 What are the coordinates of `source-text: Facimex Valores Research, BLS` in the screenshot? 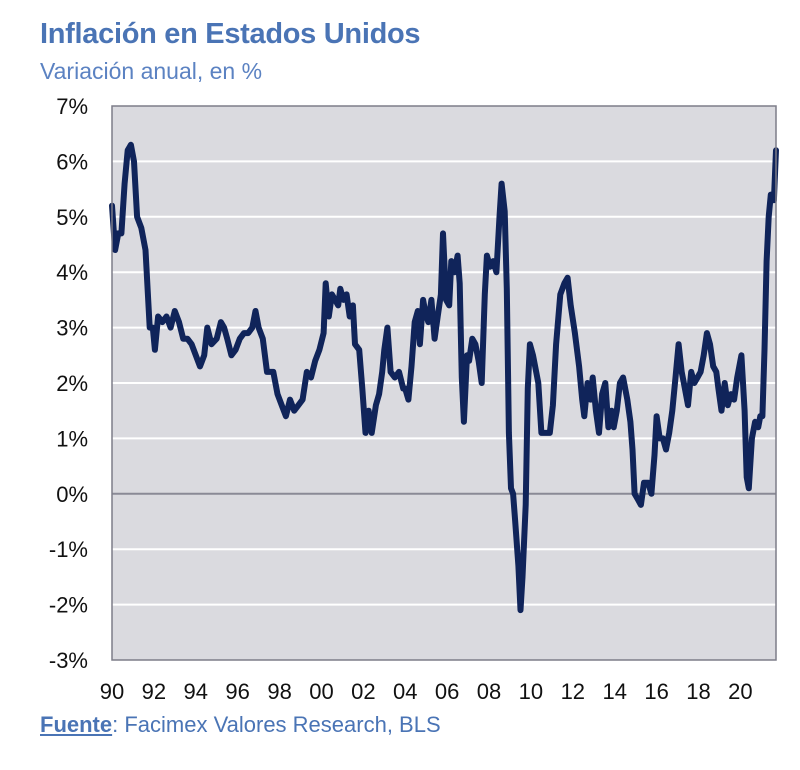 It's located at (279, 724).